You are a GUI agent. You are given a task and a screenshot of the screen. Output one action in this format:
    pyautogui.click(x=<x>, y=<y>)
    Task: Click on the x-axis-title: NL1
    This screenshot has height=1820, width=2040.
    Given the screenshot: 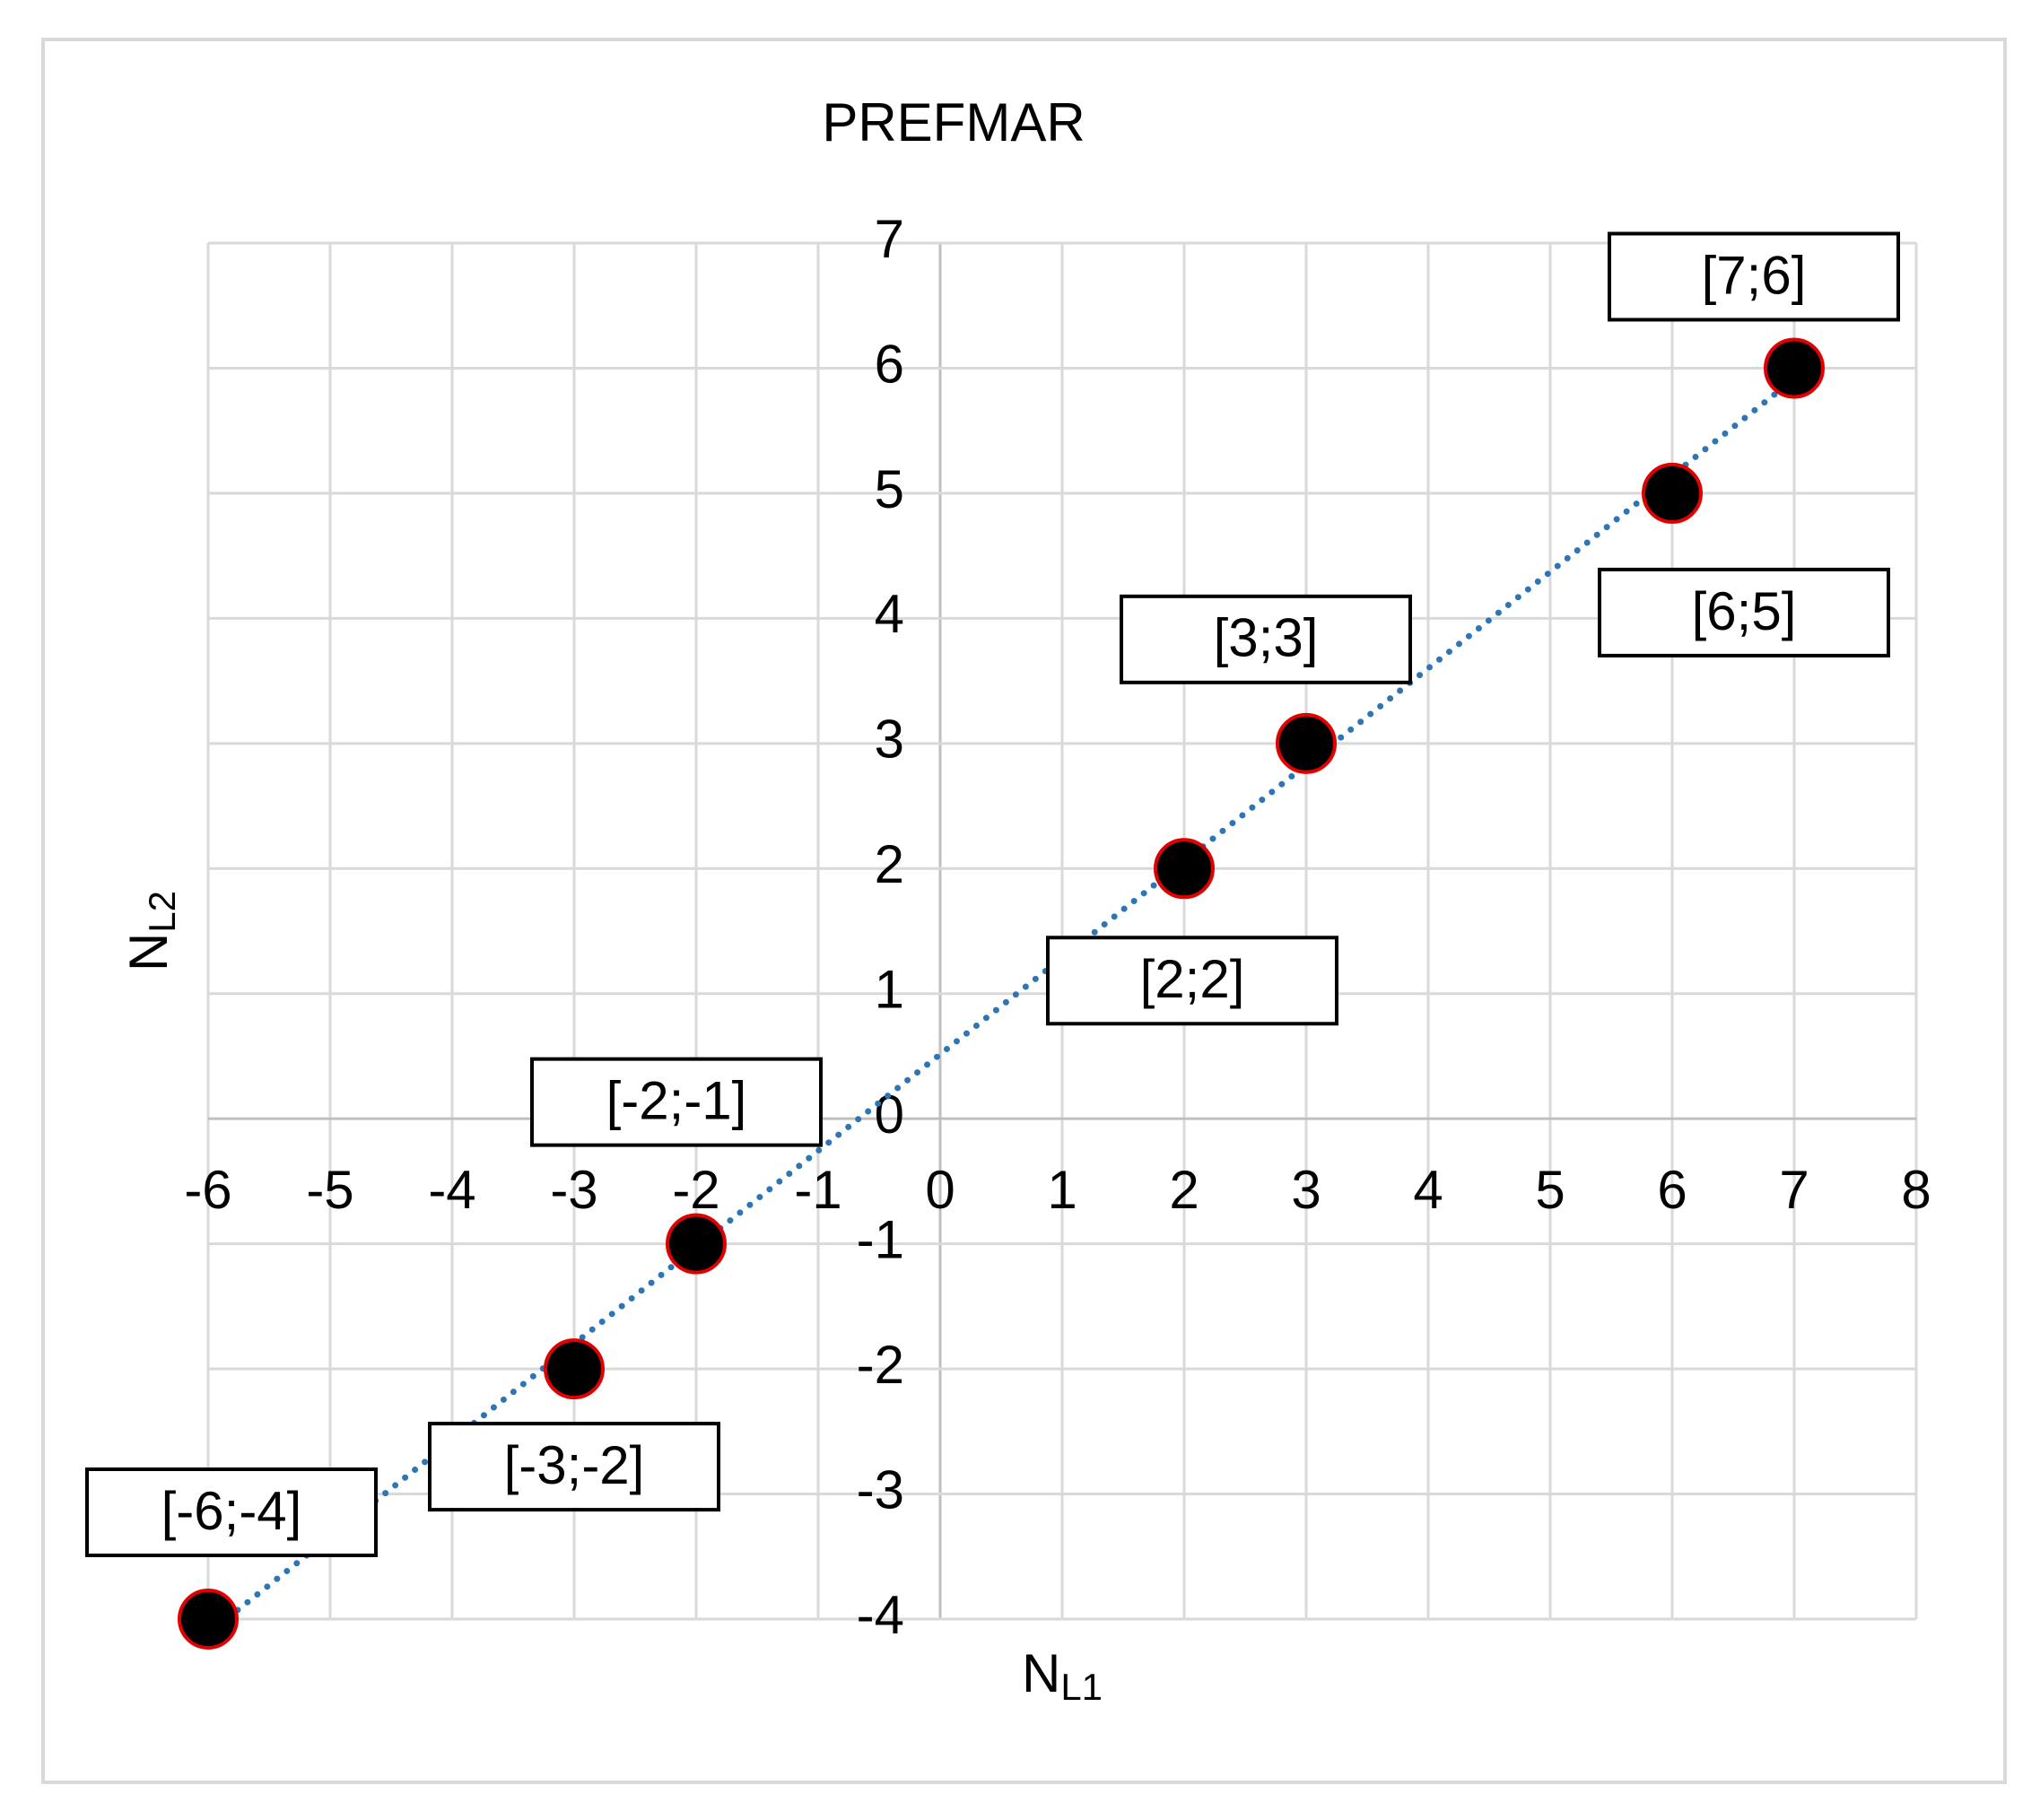 What is the action you would take?
    pyautogui.click(x=1062, y=1675)
    